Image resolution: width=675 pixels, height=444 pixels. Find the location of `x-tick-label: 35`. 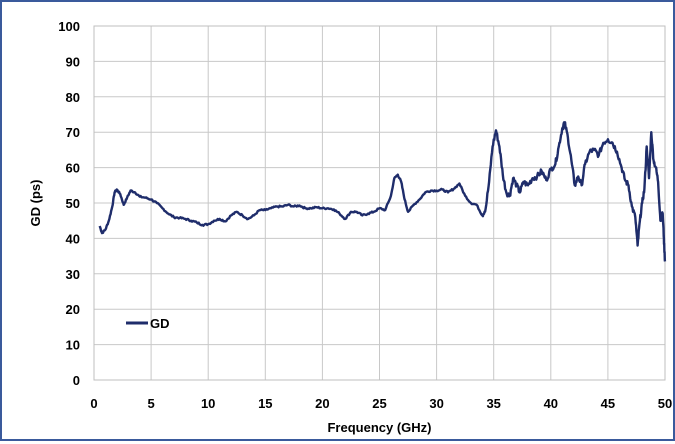

x-tick-label: 35 is located at coordinates (493, 403).